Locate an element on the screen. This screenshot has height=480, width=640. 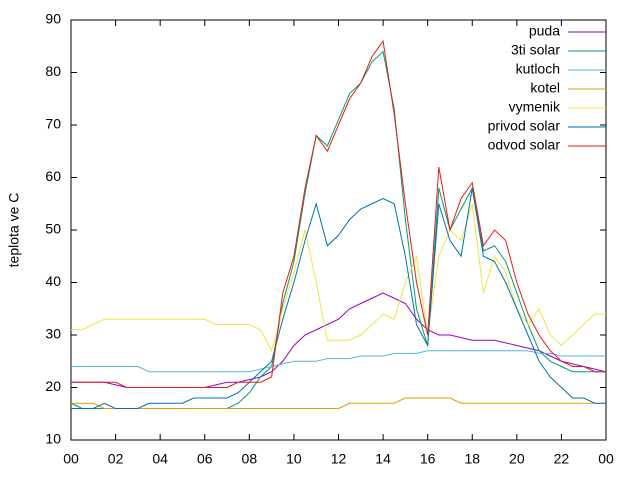
x-tick-label: 06 is located at coordinates (205, 459).